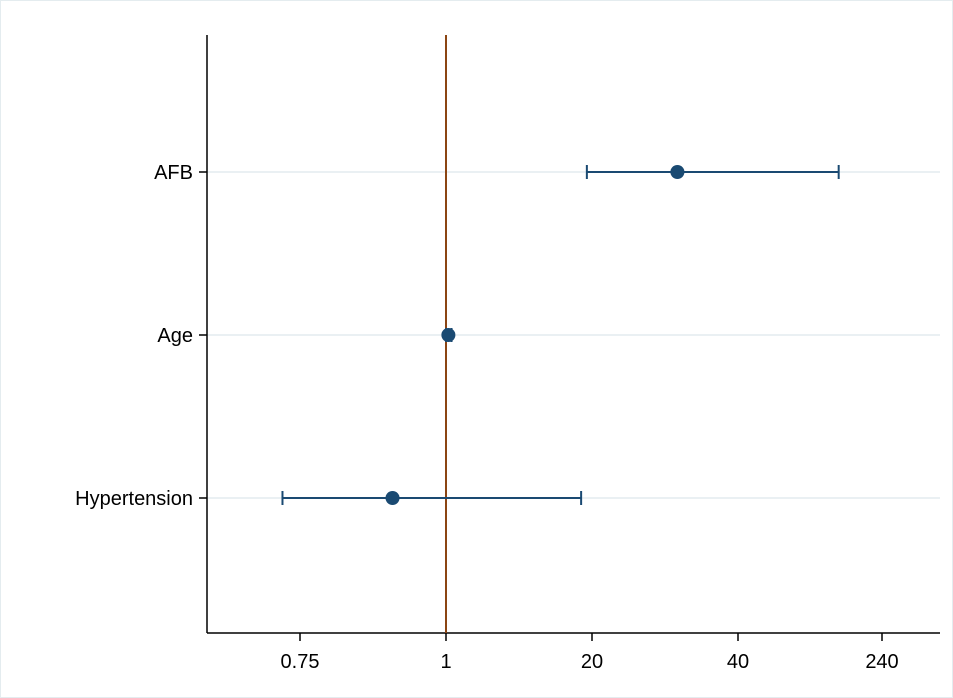  I want to click on y-tick-label-hypertension: Hypertension, so click(134, 499).